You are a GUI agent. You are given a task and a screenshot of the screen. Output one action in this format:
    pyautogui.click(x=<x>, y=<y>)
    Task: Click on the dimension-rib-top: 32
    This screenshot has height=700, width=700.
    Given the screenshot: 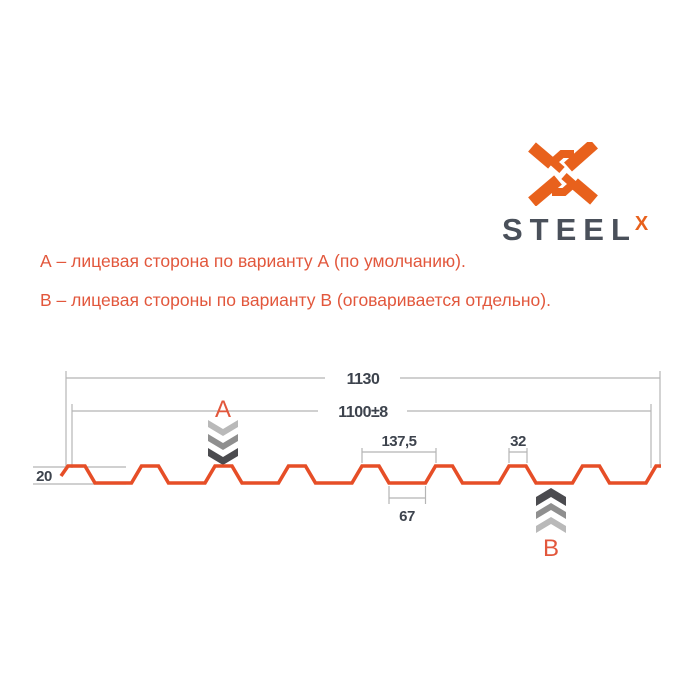 What is the action you would take?
    pyautogui.click(x=518, y=448)
    